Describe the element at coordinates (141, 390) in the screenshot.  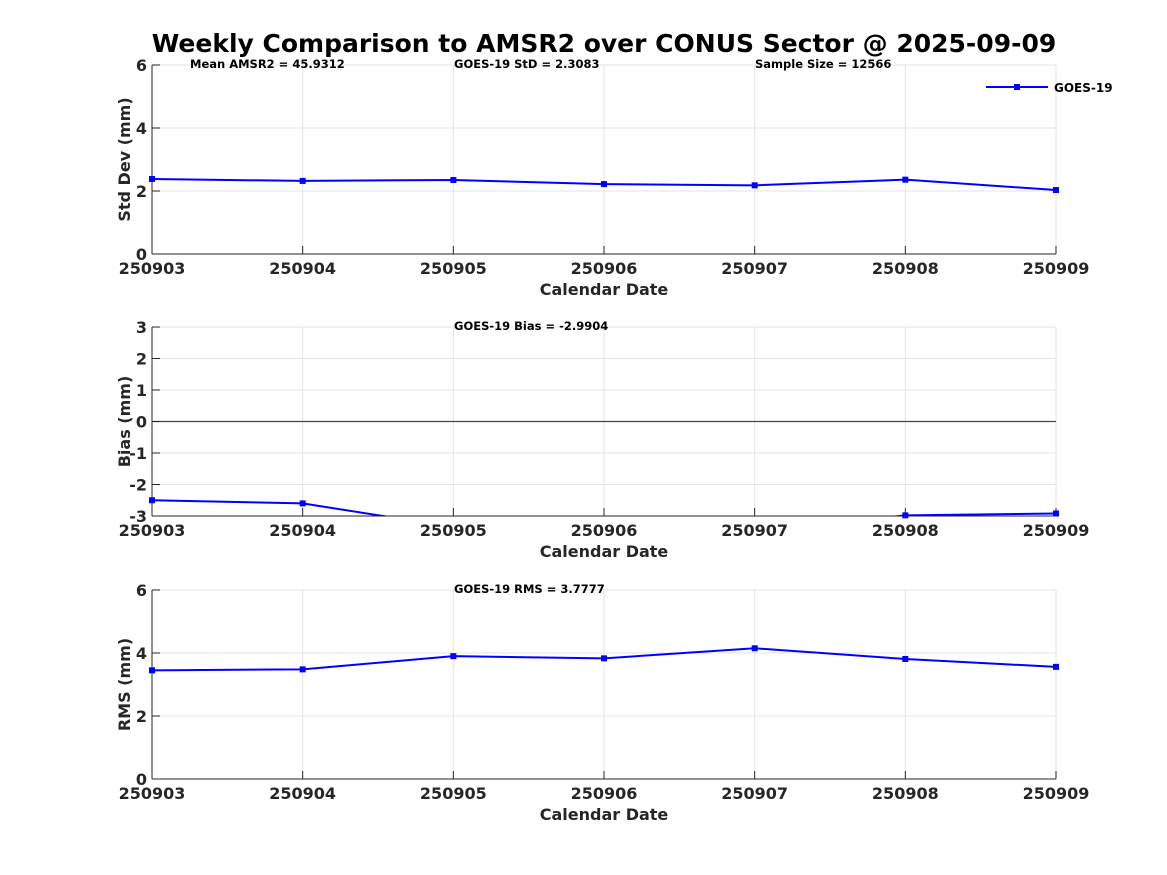
I see `y-tick-label: 1` at that location.